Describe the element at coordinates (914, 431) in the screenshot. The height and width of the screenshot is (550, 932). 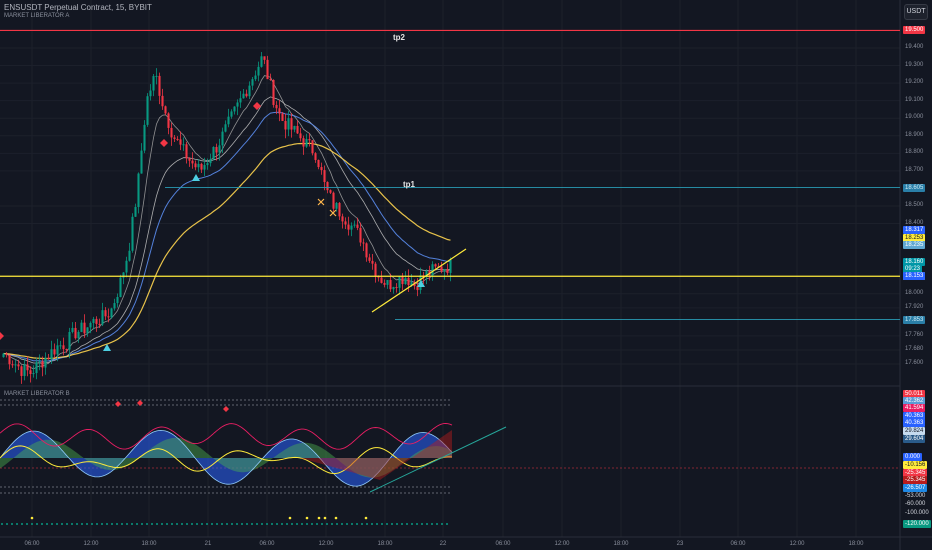
I see `oscillator-label: 29.824` at that location.